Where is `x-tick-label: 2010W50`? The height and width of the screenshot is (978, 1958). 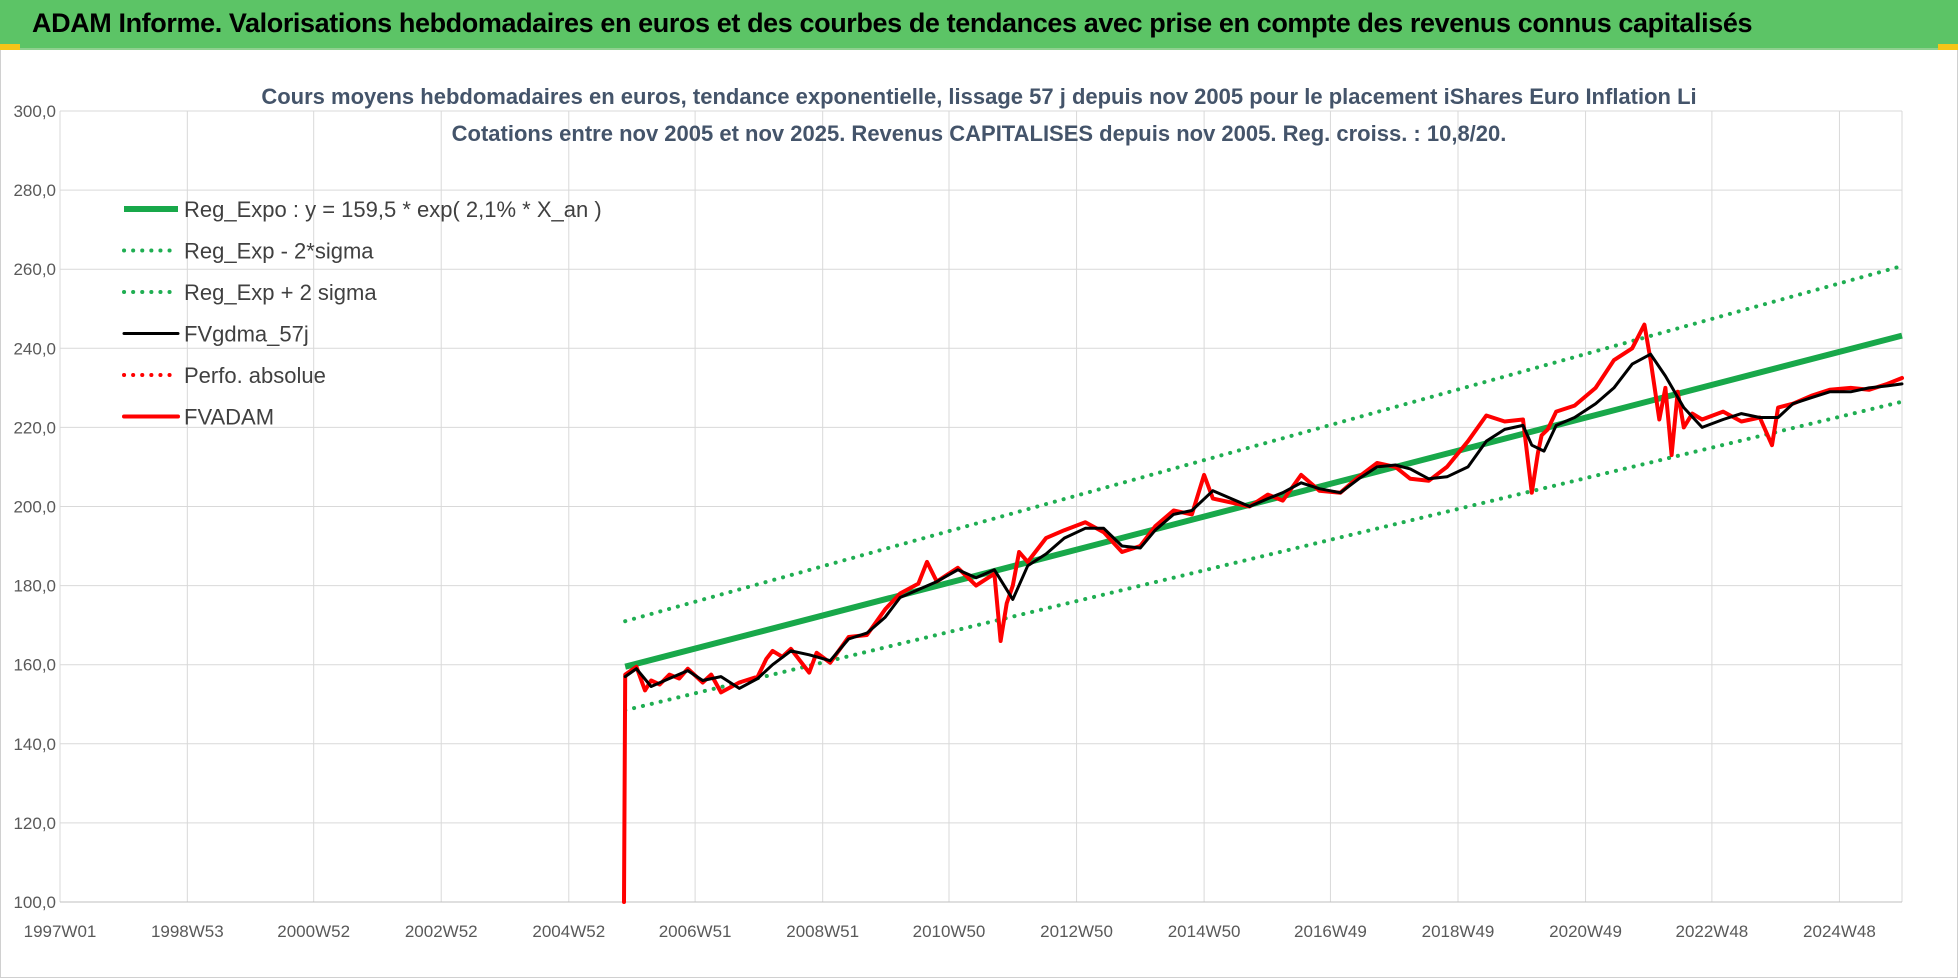 x-tick-label: 2010W50 is located at coordinates (949, 931).